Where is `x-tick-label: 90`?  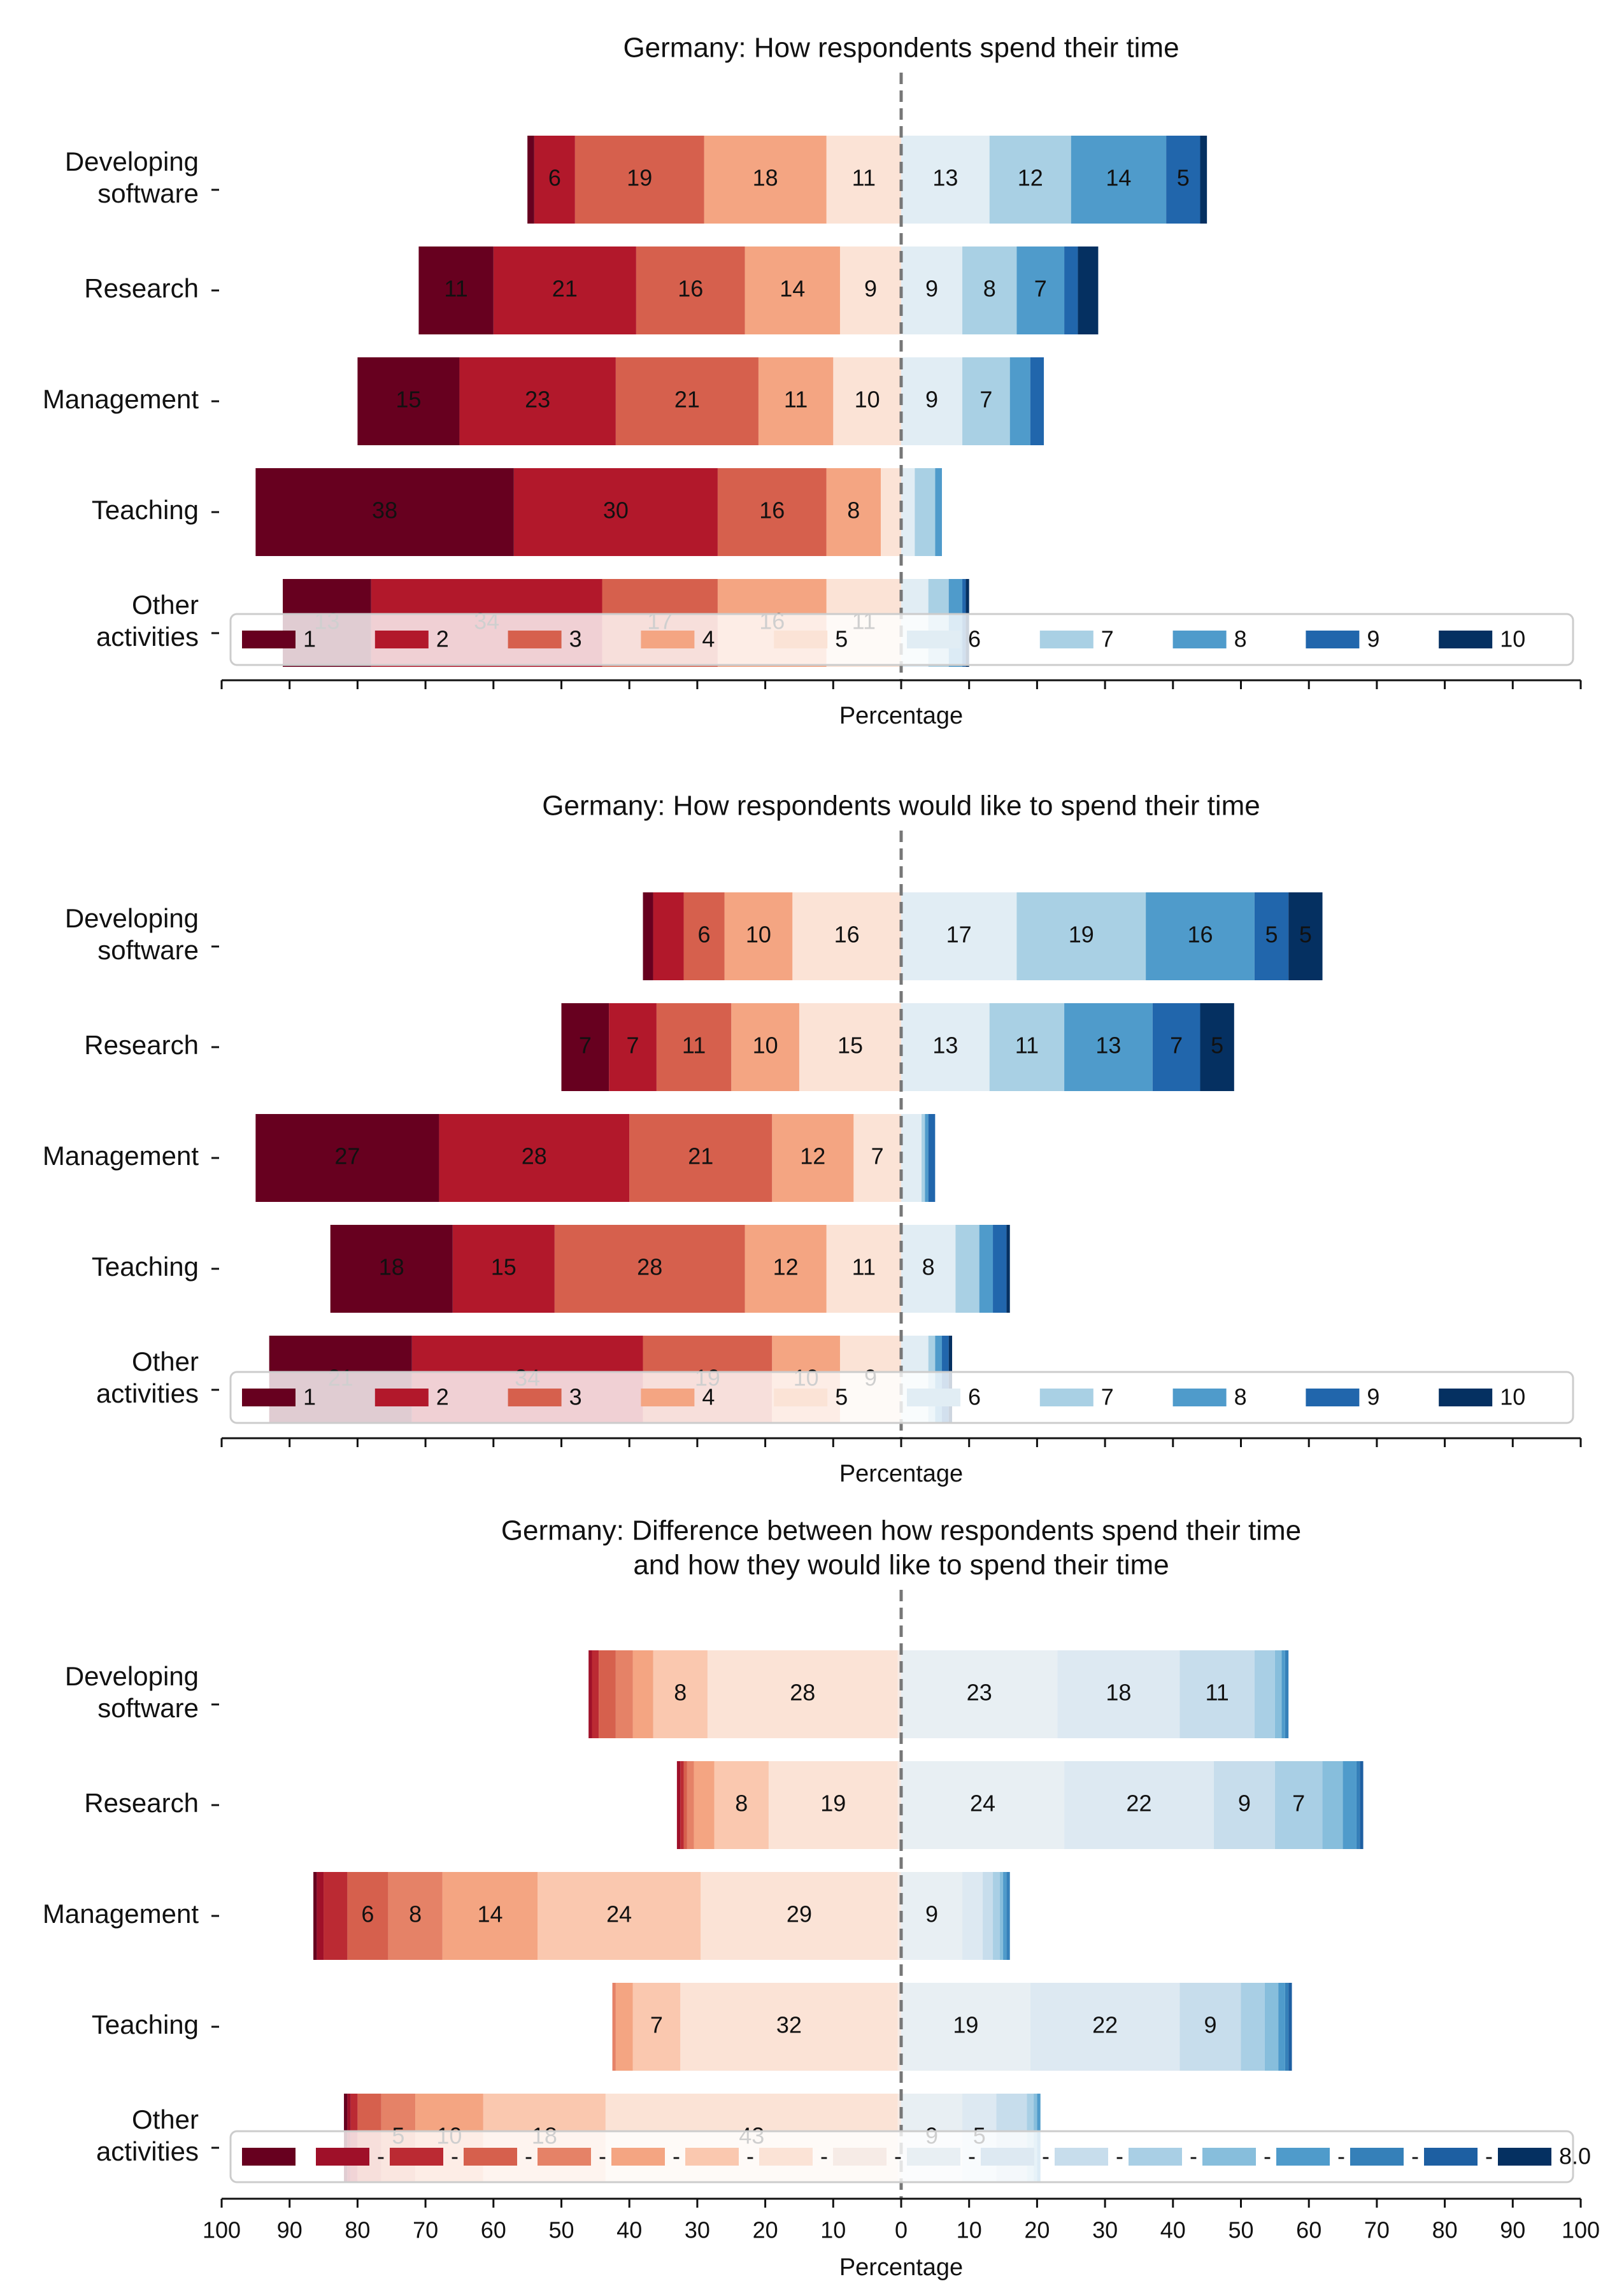 x-tick-label: 90 is located at coordinates (290, 2230).